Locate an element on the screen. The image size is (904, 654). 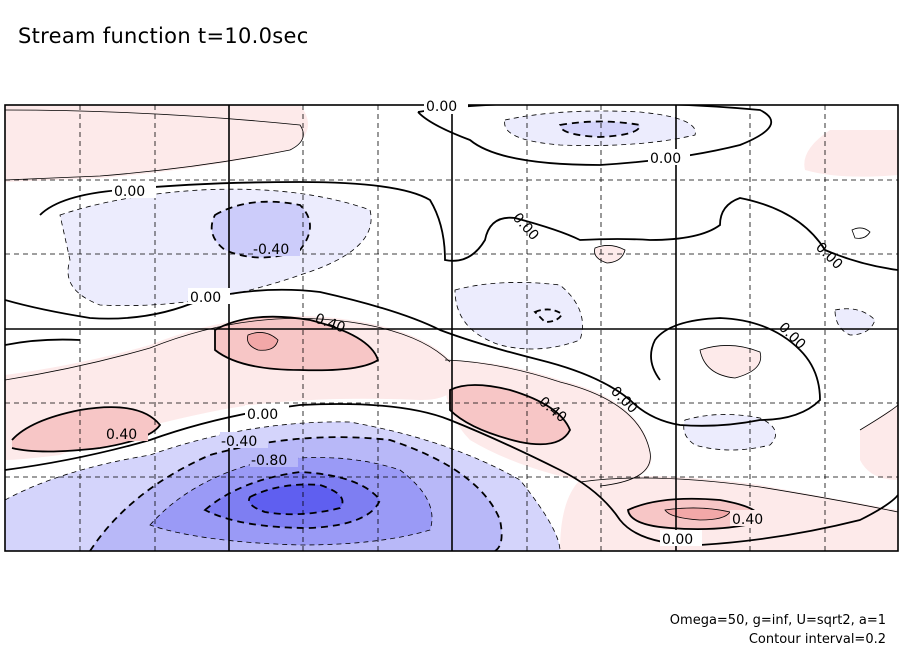
contour-zero-left-edge is located at coordinates (43, 342).